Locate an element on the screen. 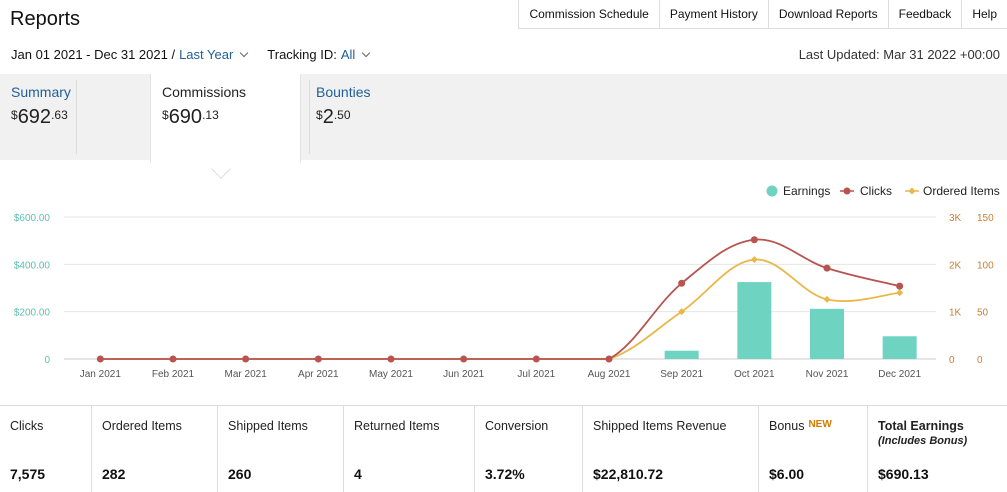  x-tick-label: Aug 2021 is located at coordinates (609, 374).